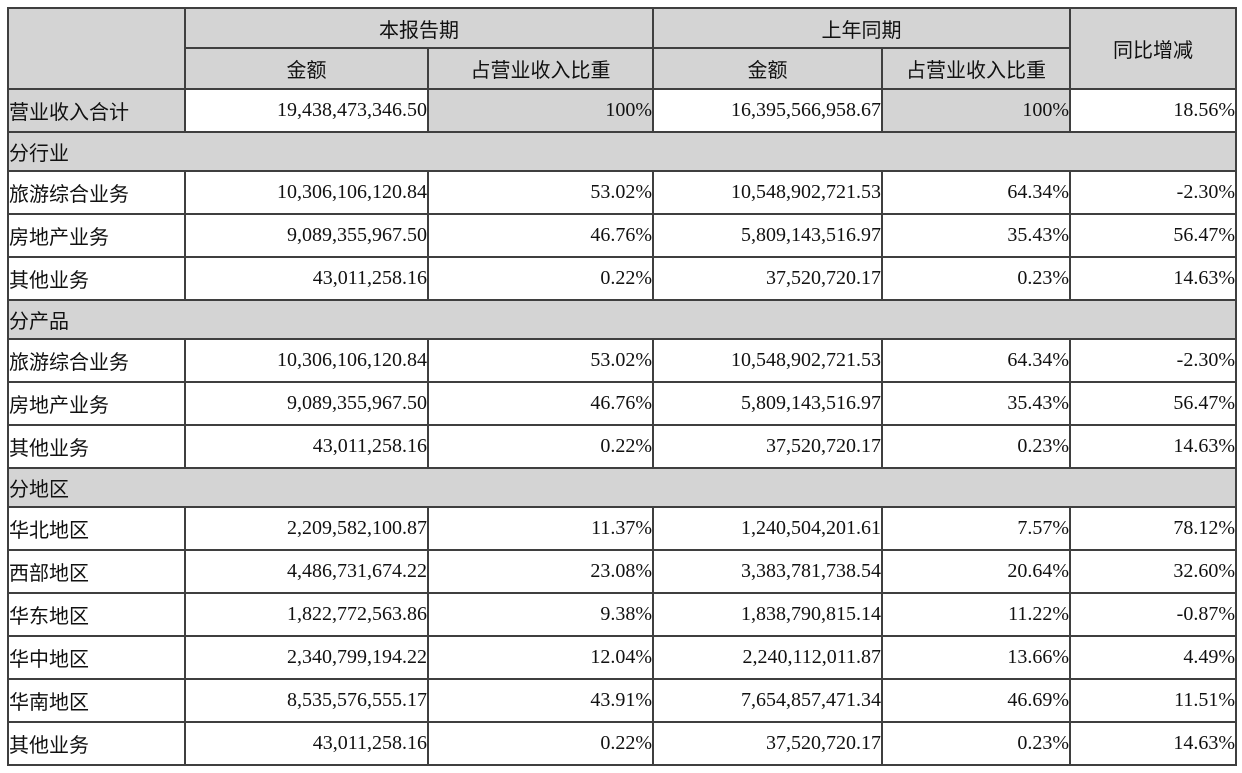 This screenshot has width=1242, height=773. I want to click on section-label-cell: 分行业, so click(622, 151).